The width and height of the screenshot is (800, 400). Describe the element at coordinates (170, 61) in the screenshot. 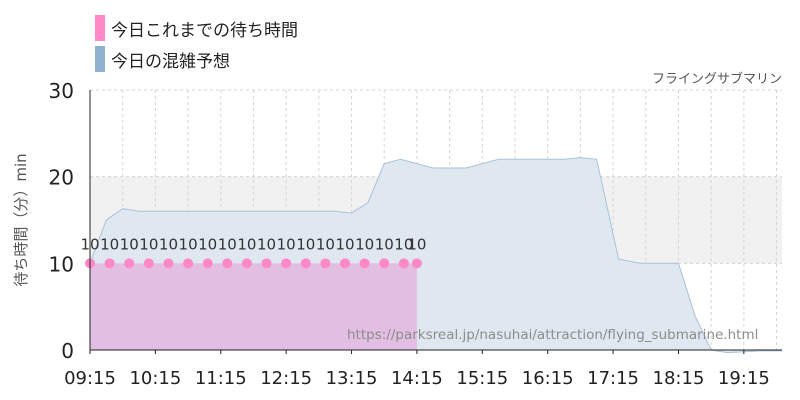

I see `legend-label-forecast: 今日の混雑予想` at that location.